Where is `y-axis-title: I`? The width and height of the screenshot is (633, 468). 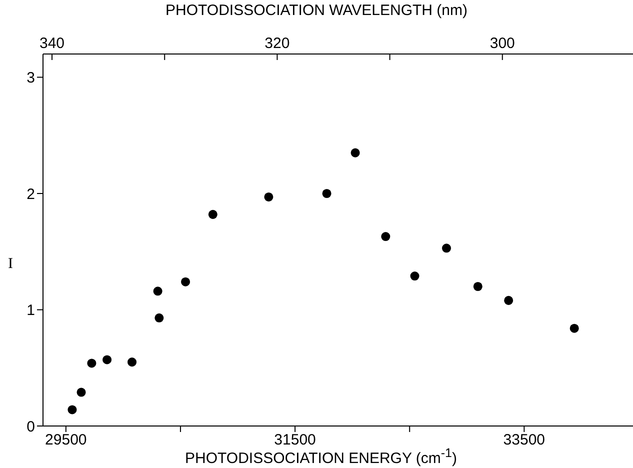
y-axis-title: I is located at coordinates (10, 264).